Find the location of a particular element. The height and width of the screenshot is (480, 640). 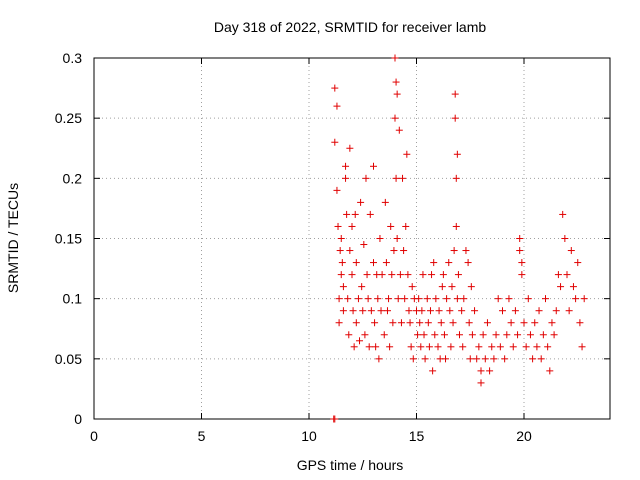

x-tick-label: 20 is located at coordinates (524, 436).